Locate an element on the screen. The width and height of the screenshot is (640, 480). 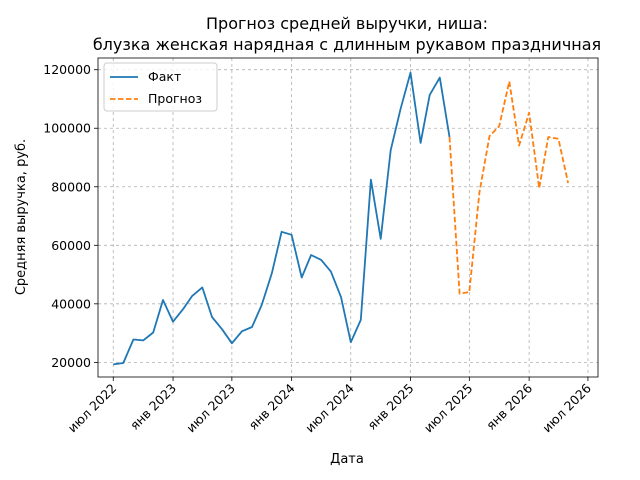
x-tick-label: янв 2023 is located at coordinates (153, 407).